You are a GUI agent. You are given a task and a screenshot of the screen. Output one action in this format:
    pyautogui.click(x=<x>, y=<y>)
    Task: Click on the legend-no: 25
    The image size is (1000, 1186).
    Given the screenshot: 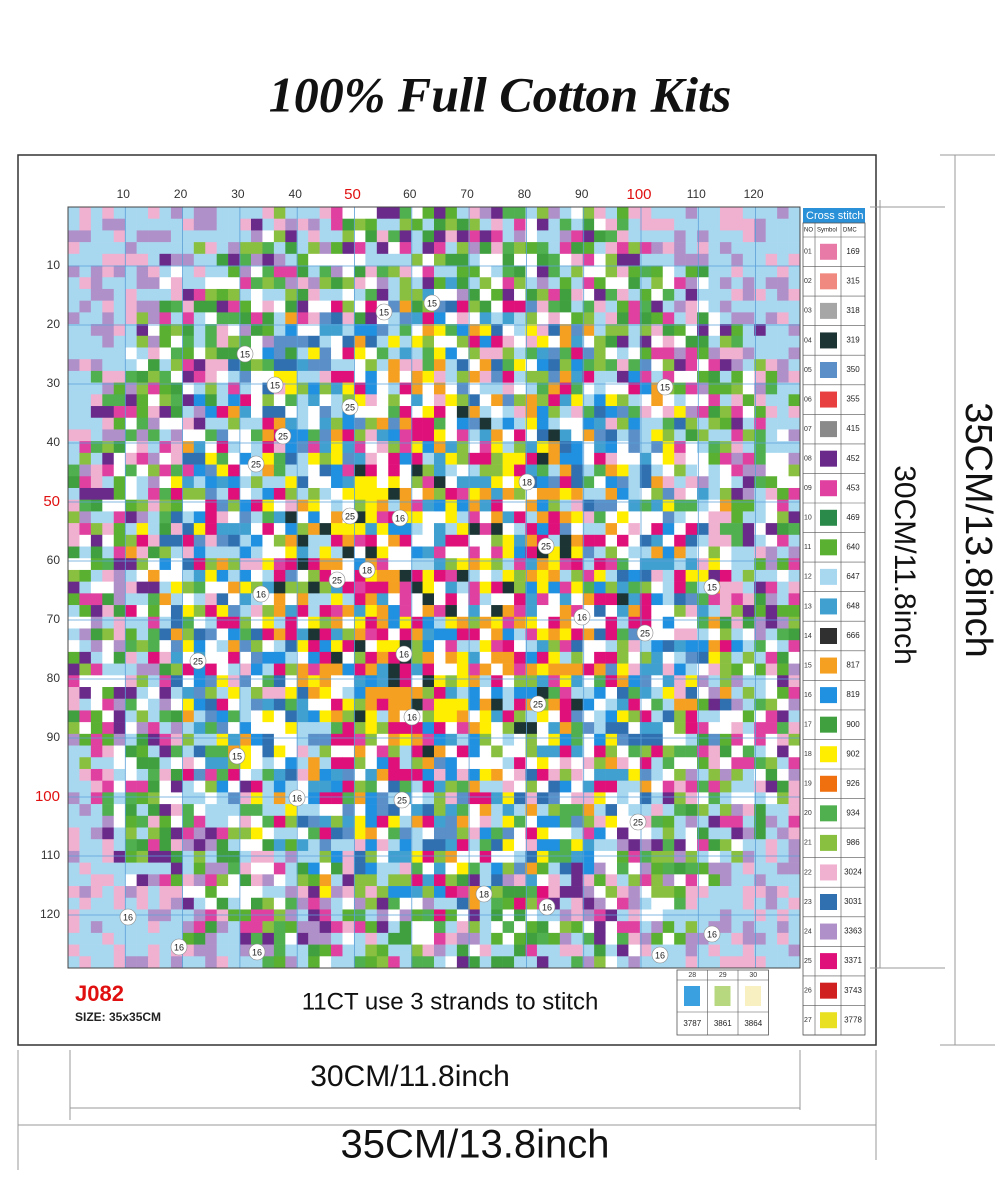 What is the action you would take?
    pyautogui.click(x=808, y=961)
    